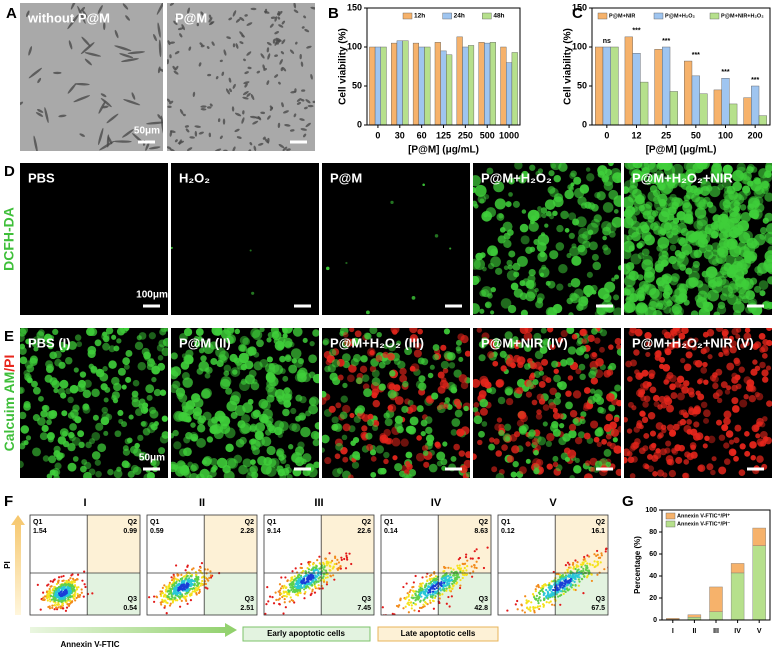 This screenshot has height=652, width=777. What do you see at coordinates (68, 17) in the screenshot?
I see `image-label: without P@M` at bounding box center [68, 17].